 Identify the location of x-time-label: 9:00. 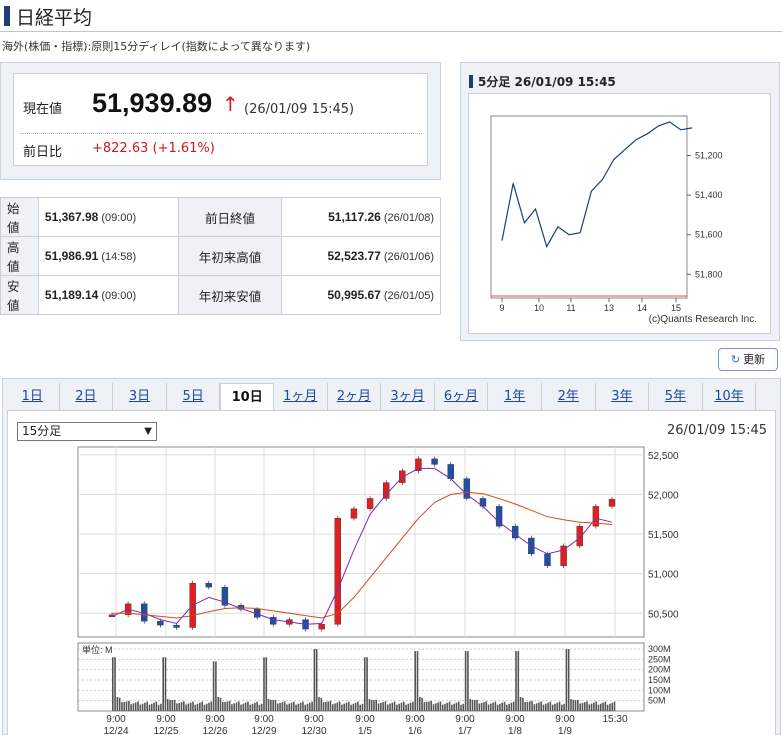
(465, 719).